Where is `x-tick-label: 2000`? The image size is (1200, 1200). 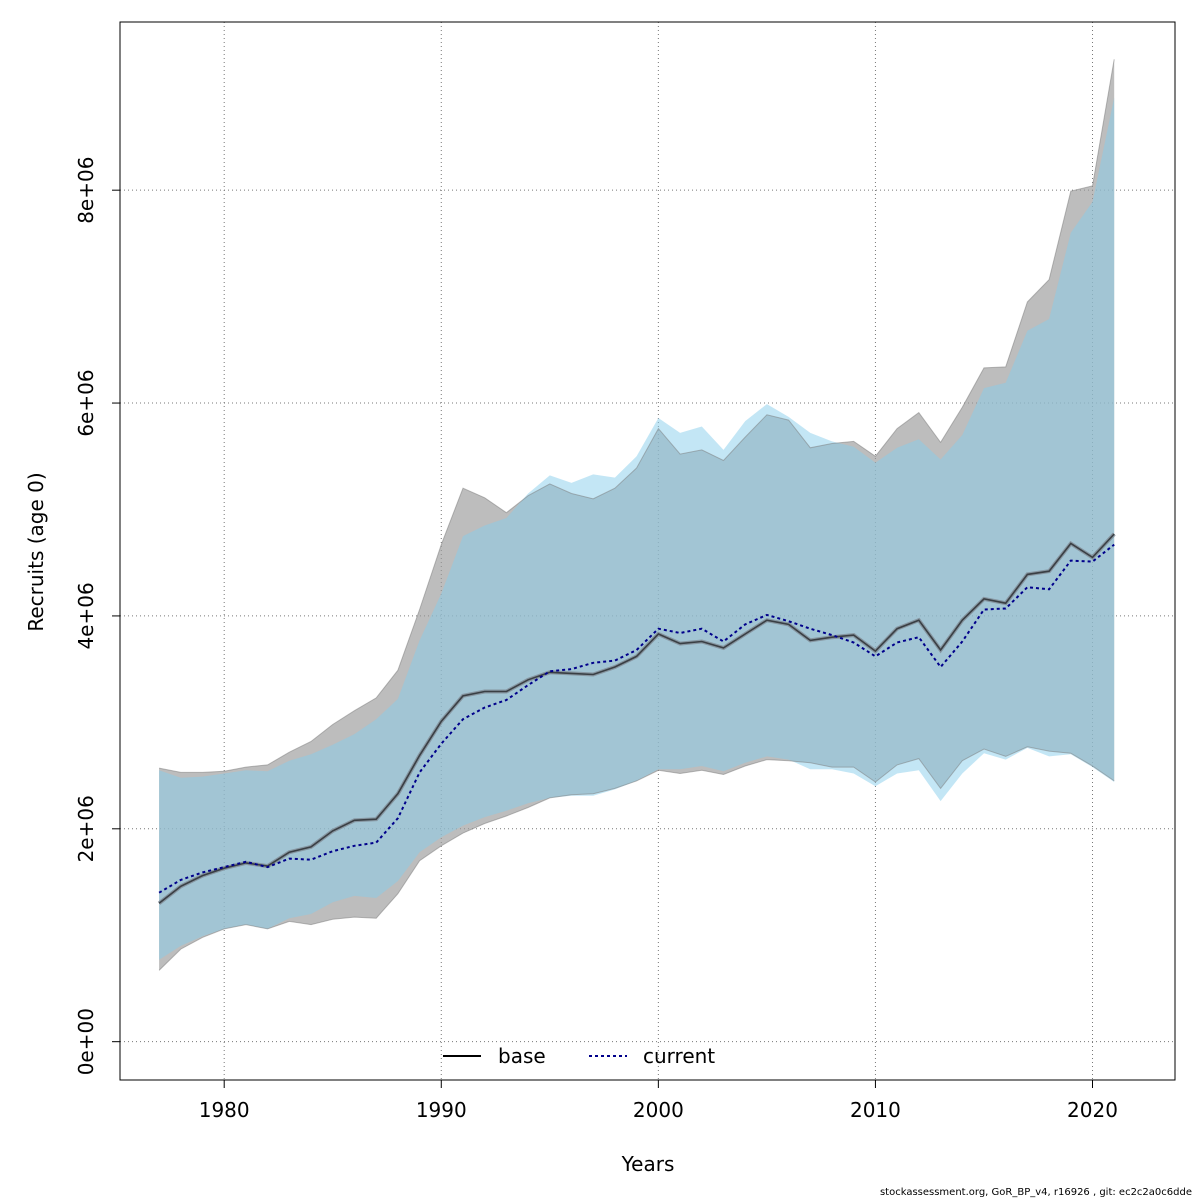 x-tick-label: 2000 is located at coordinates (658, 1110).